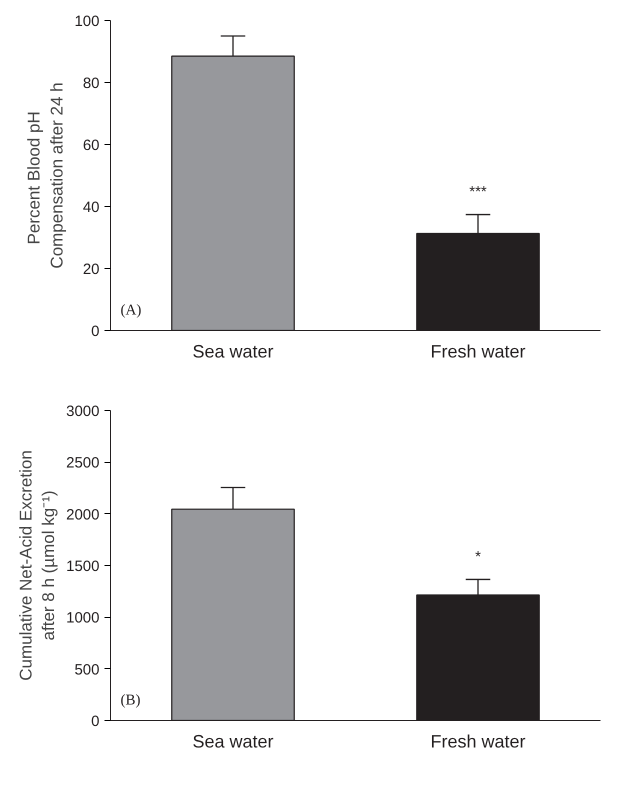  I want to click on annotation: (B), so click(130, 700).